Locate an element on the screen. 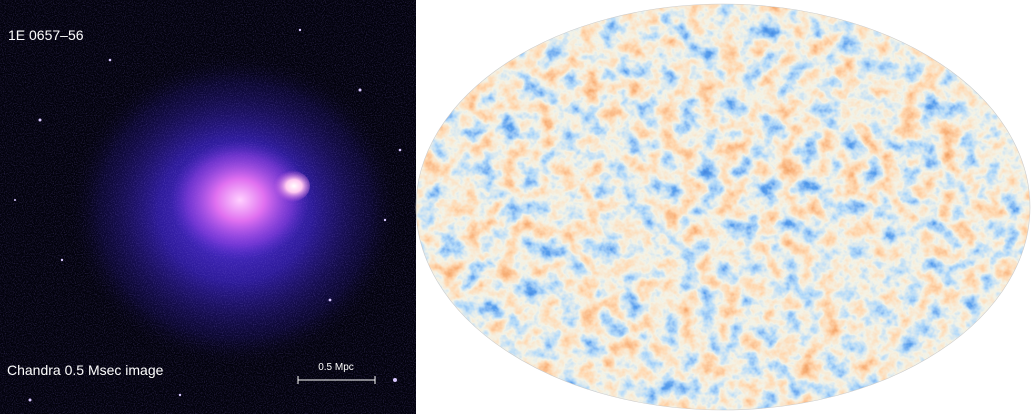  scale-bar is located at coordinates (336, 380).